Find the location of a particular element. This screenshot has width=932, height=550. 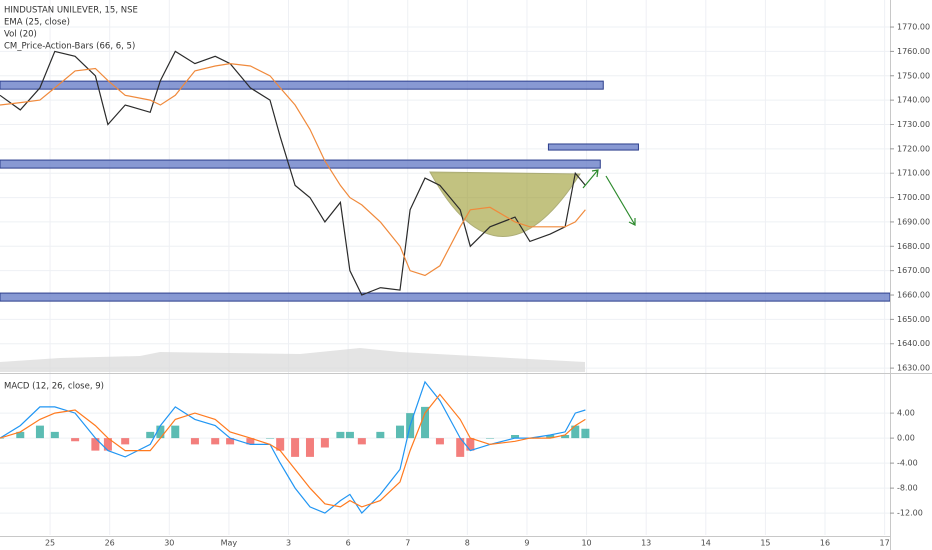

x-tick-label: 7 is located at coordinates (407, 543).